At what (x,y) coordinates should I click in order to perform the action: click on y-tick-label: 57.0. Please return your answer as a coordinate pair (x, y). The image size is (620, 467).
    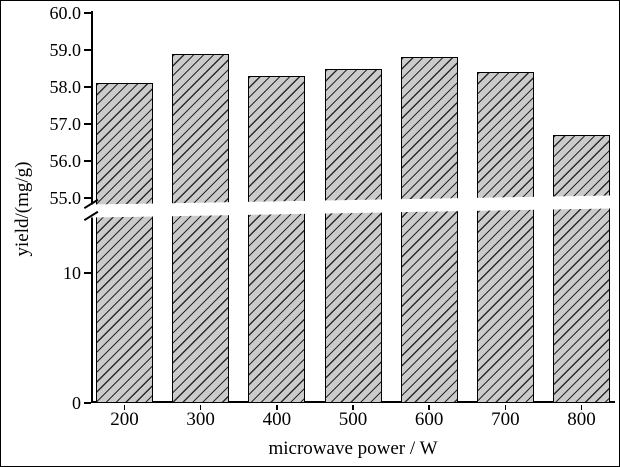
    Looking at the image, I should click on (65, 124).